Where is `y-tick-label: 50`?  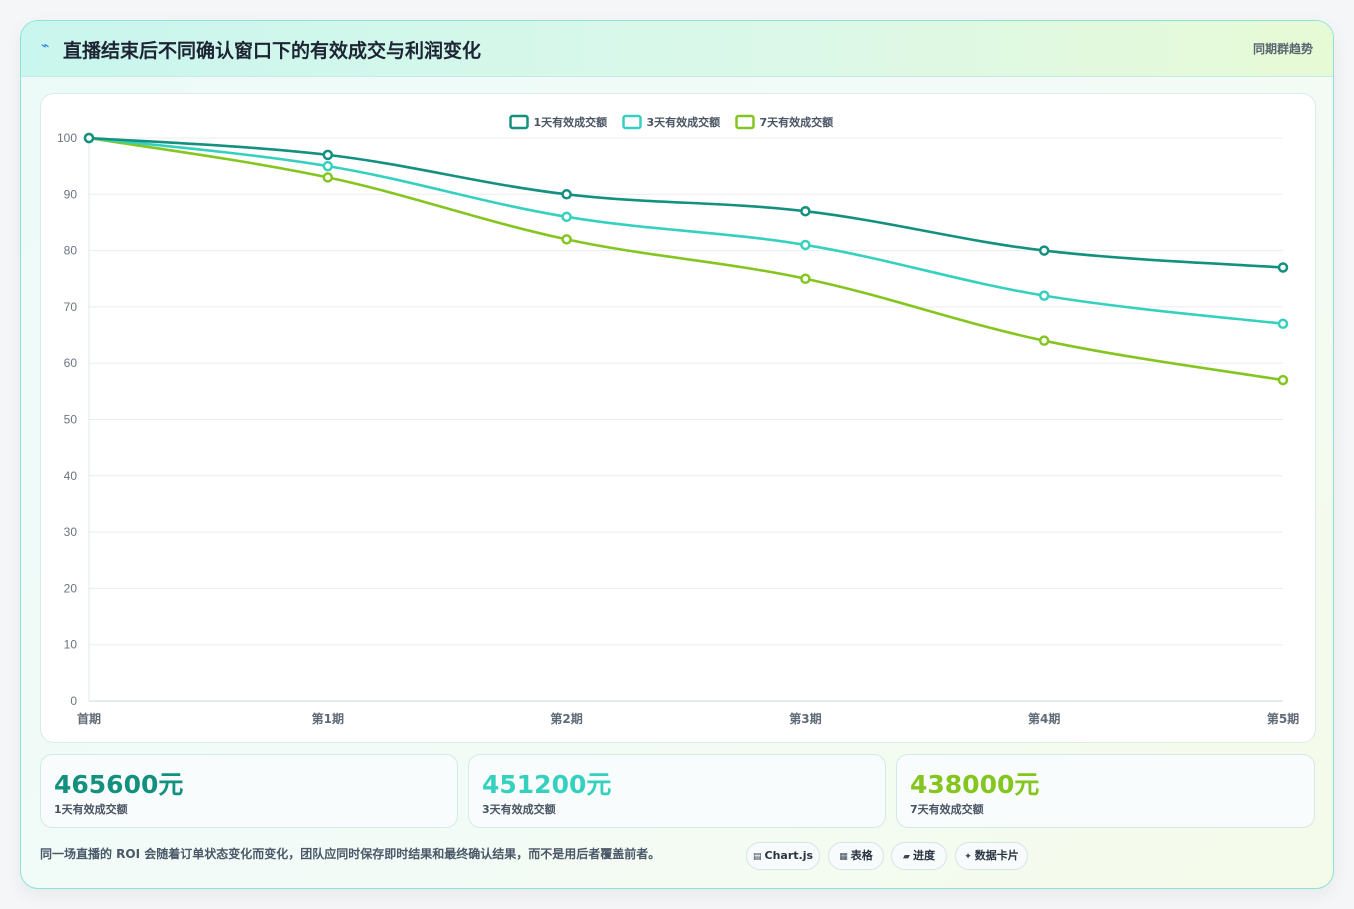 y-tick-label: 50 is located at coordinates (71, 420).